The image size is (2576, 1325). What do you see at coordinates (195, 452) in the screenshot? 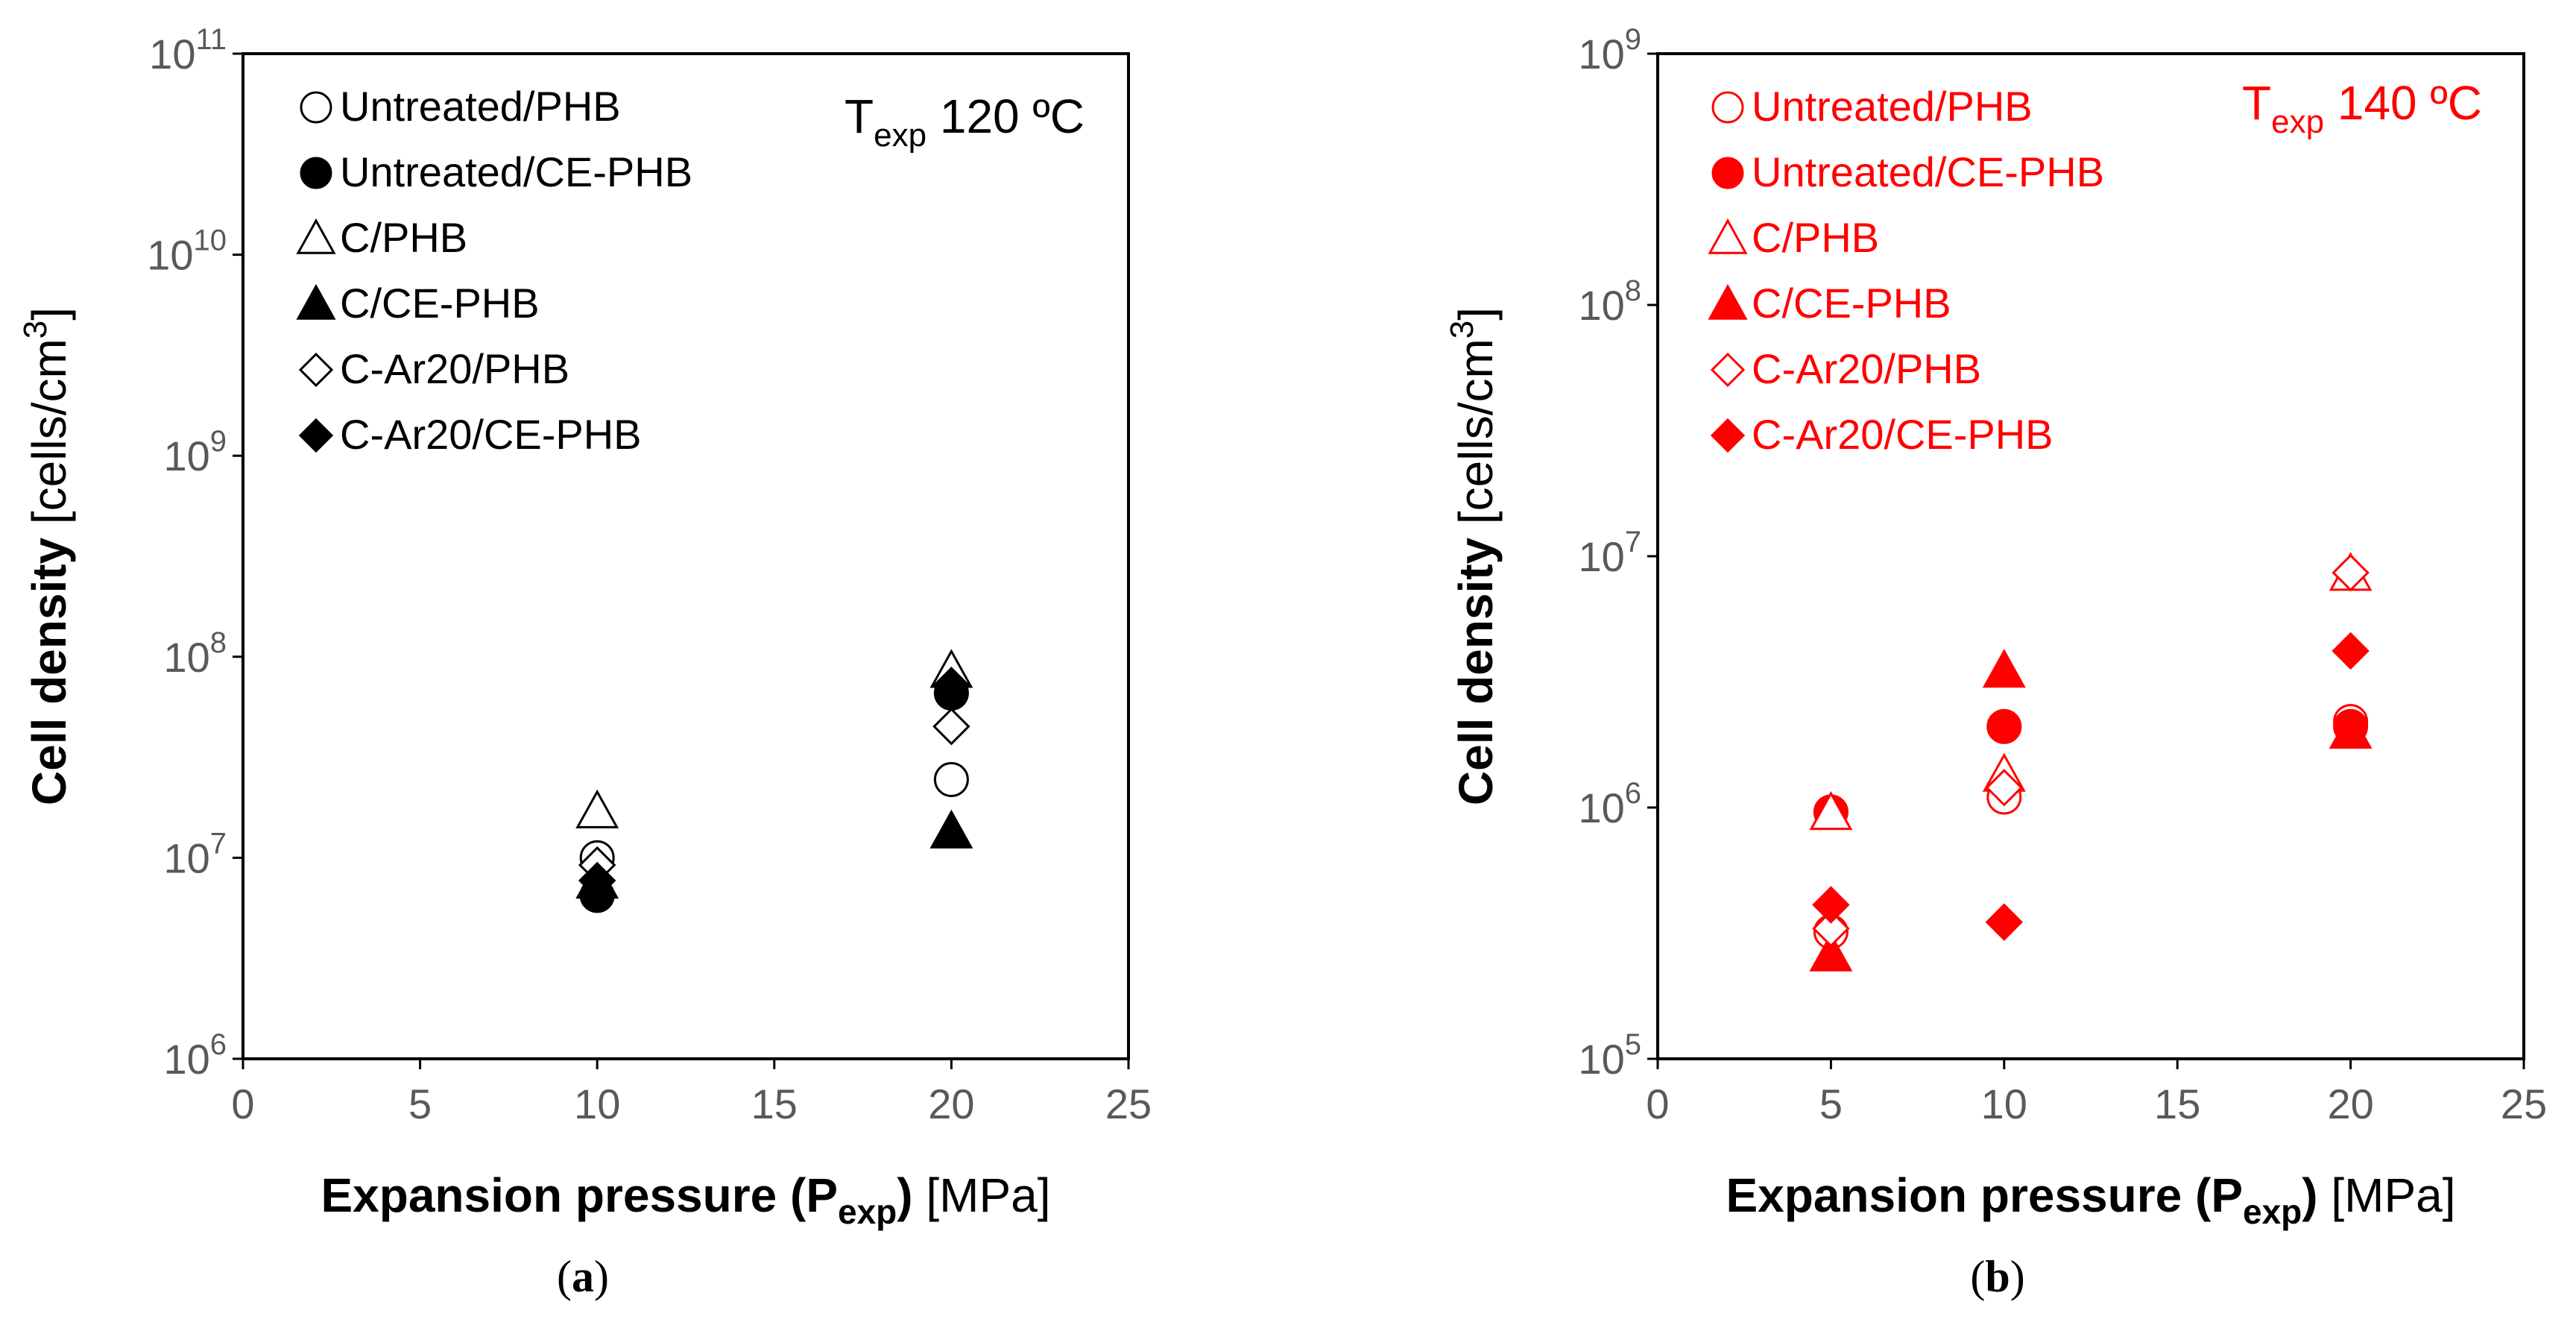
I see `panel-a-y-tick-label: 10⁹` at bounding box center [195, 452].